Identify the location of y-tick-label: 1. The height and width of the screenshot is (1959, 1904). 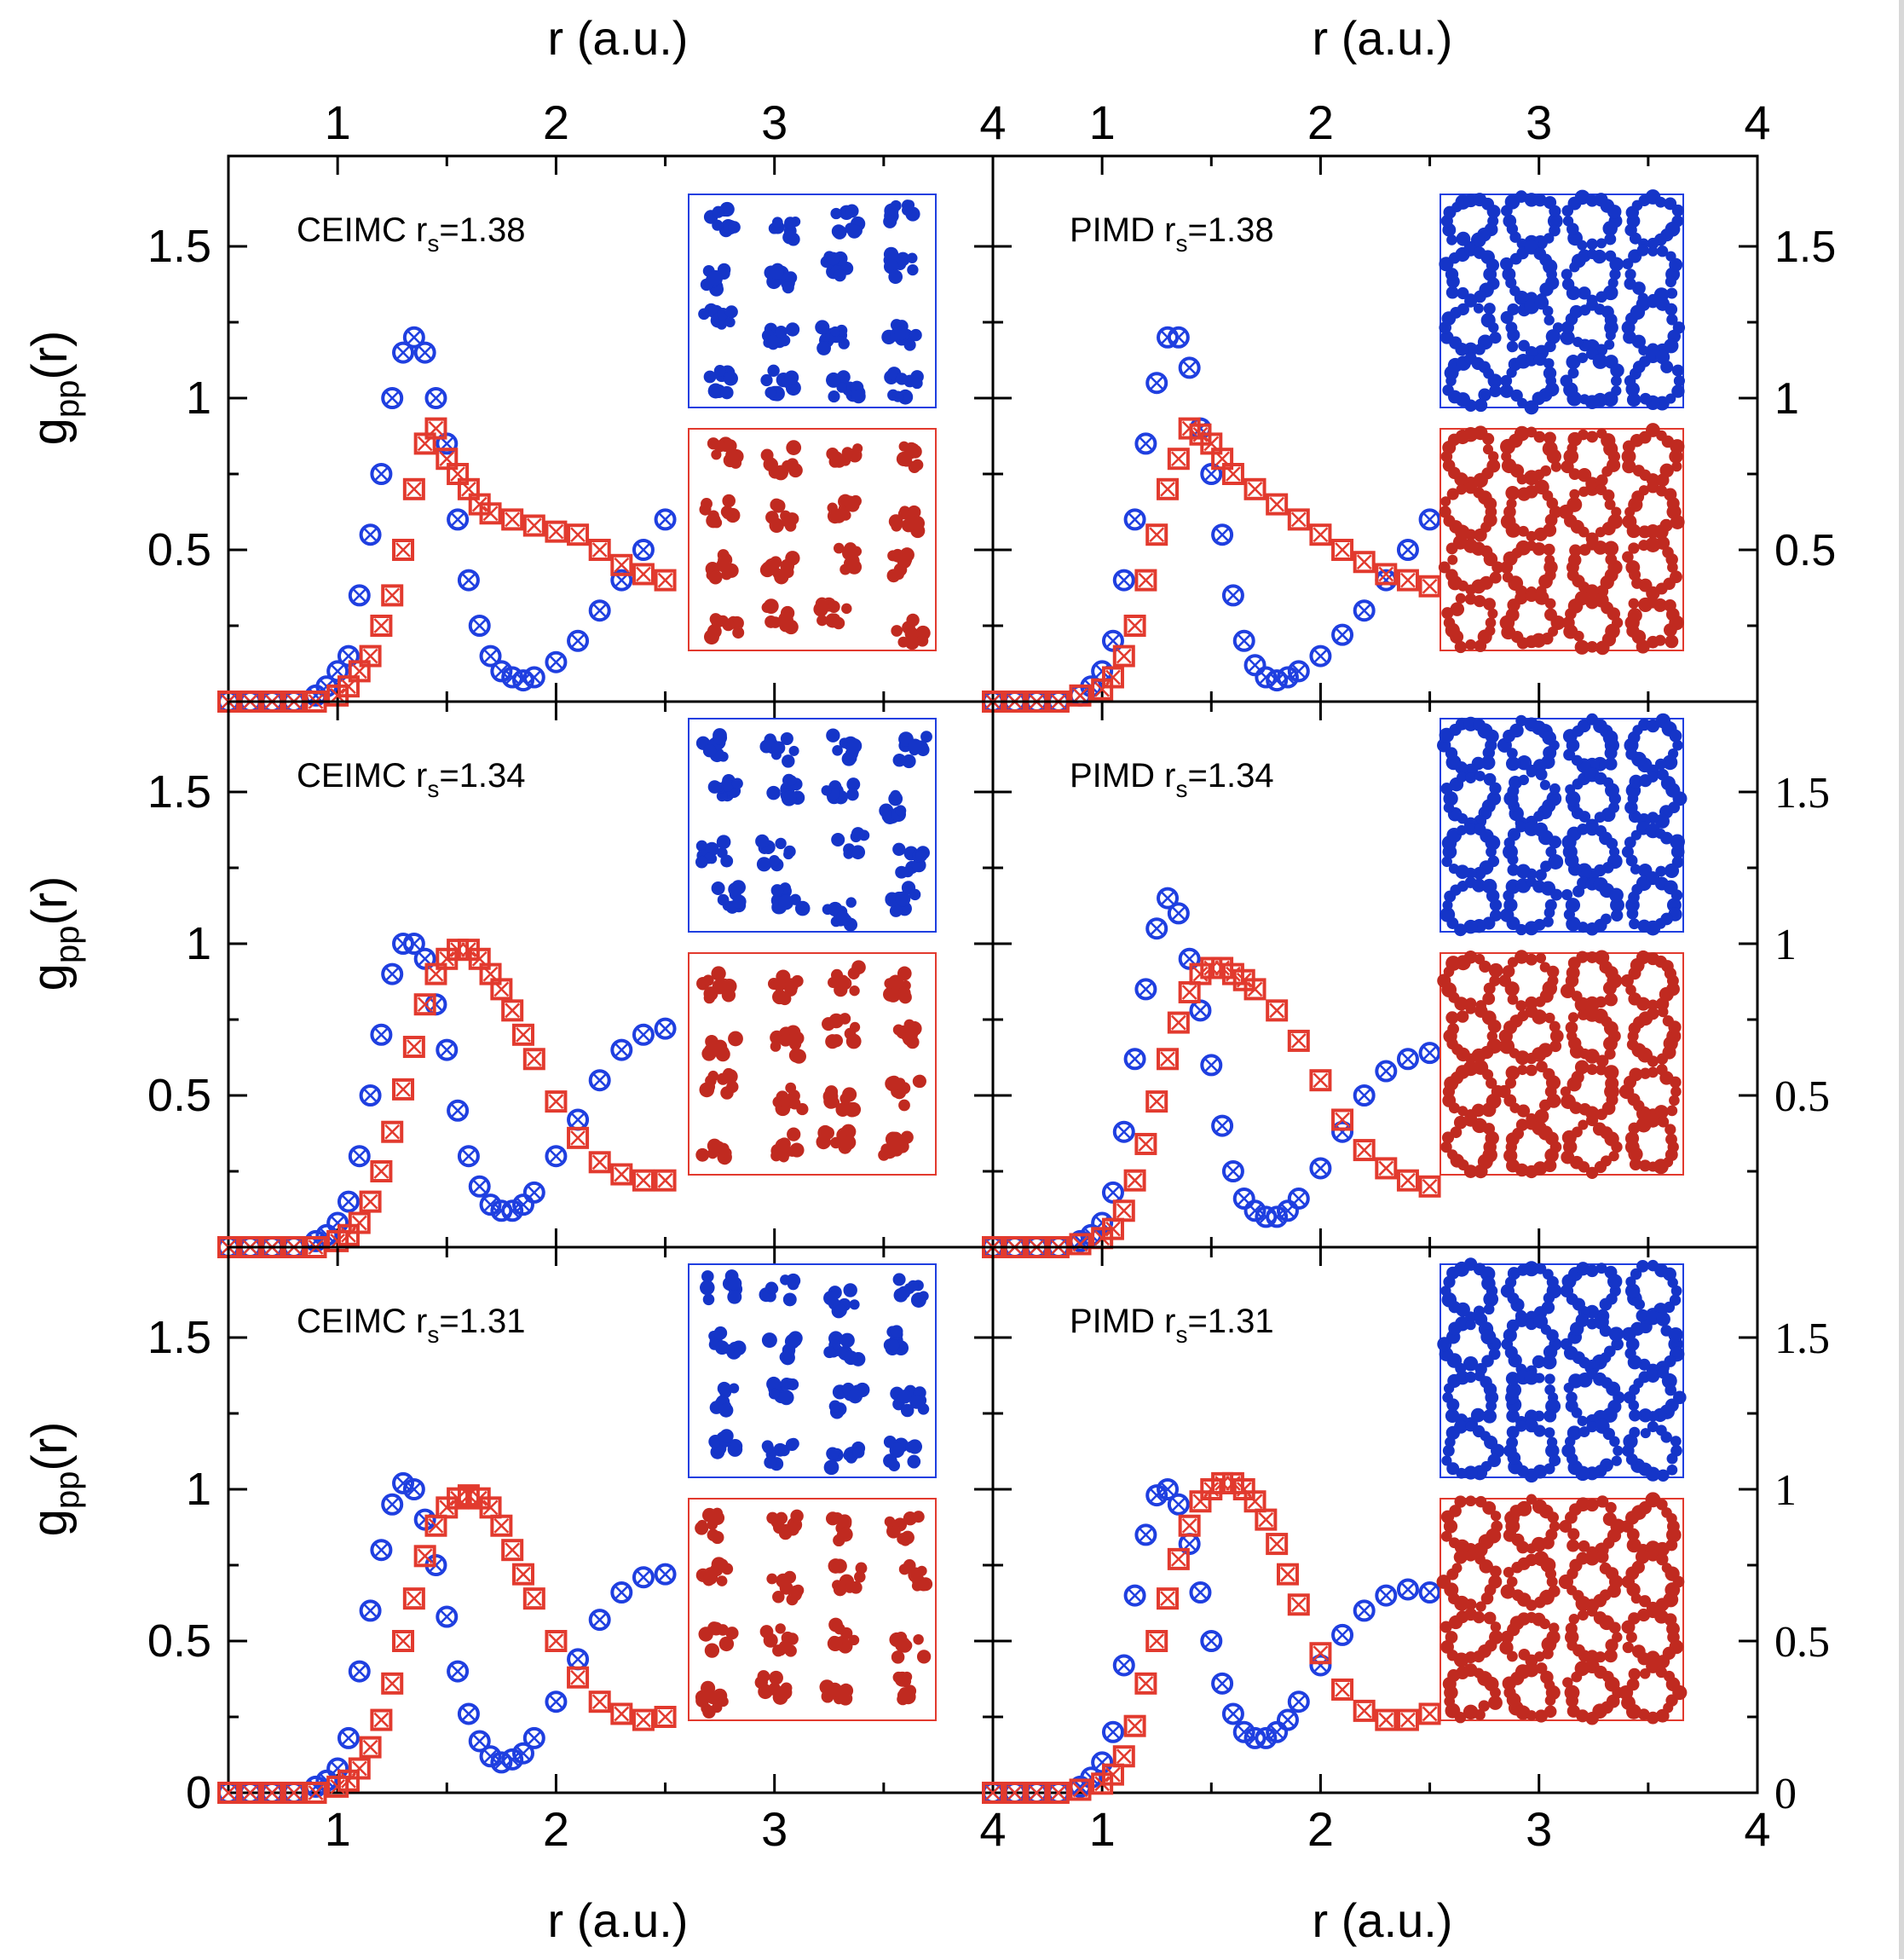
(198, 944).